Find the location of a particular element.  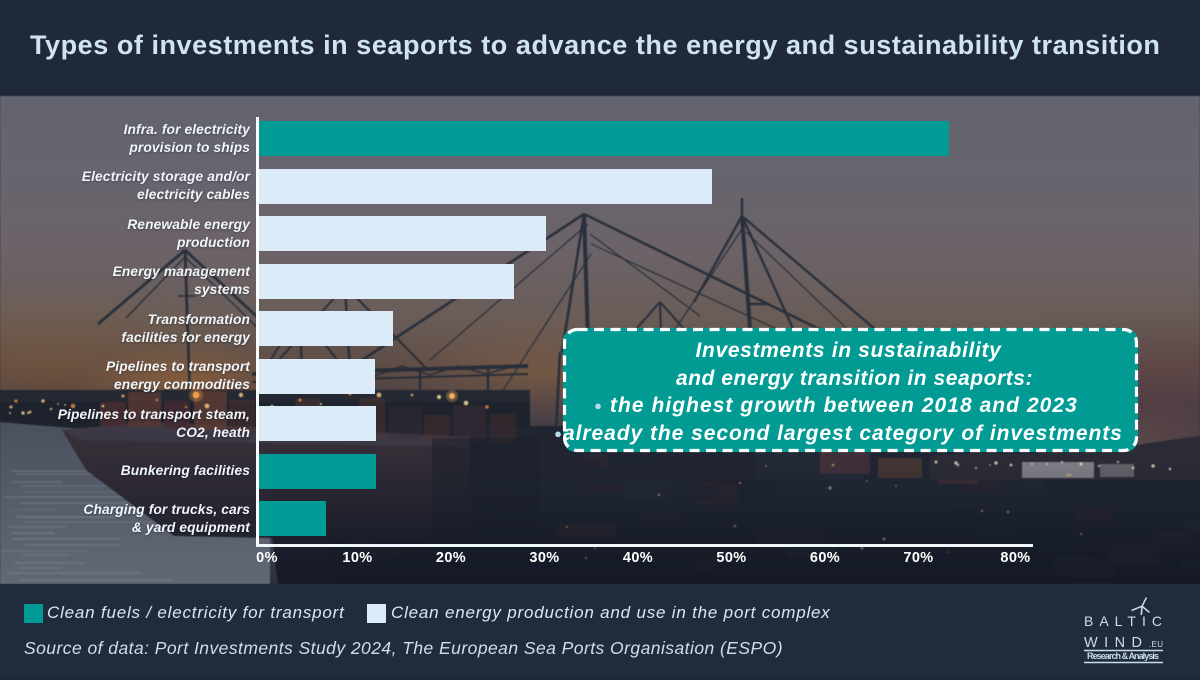

svg-text: BALTIC is located at coordinates (1123, 621).